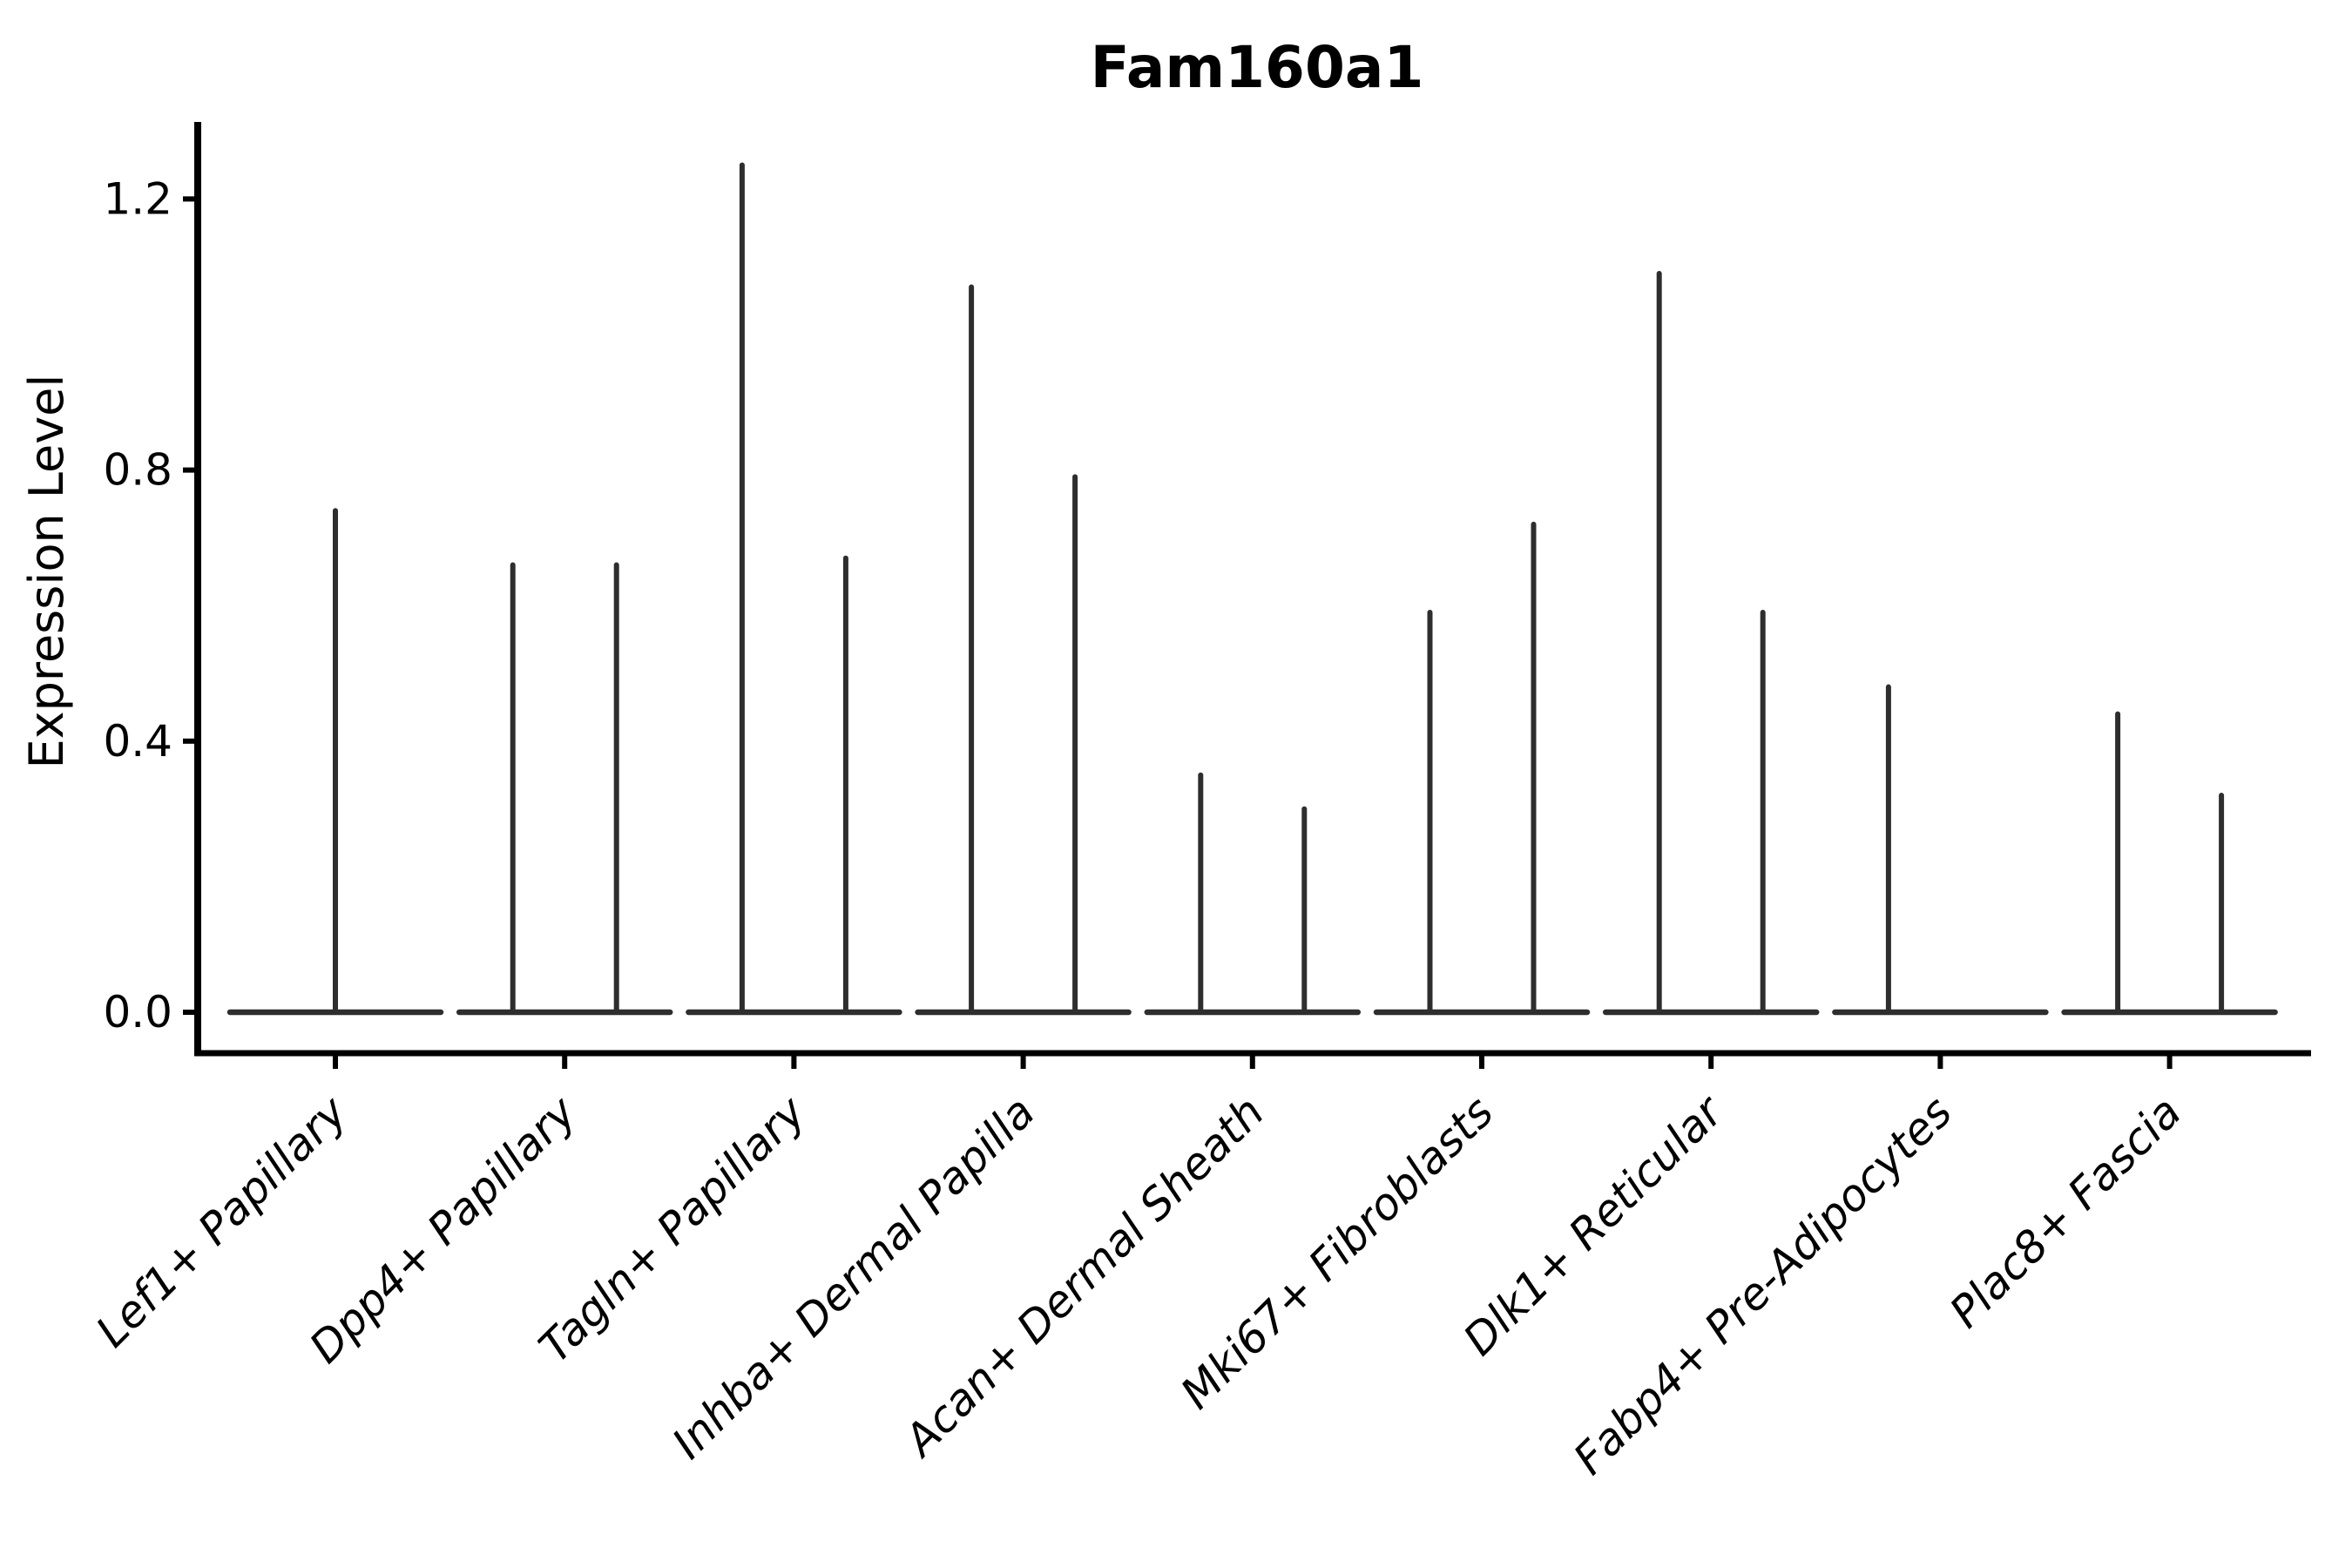 This screenshot has height=1568, width=2352. Describe the element at coordinates (1083, 1276) in the screenshot. I see `x-tick-label: Acan+ Dermal Sheath` at that location.